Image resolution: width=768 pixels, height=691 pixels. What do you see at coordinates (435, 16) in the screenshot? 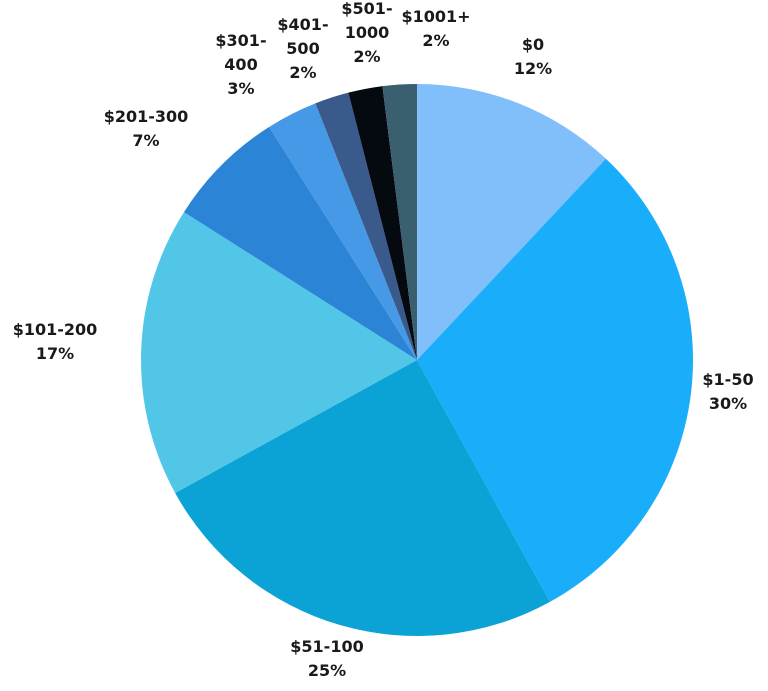
I see `slice-category-label: $1001+` at bounding box center [435, 16].